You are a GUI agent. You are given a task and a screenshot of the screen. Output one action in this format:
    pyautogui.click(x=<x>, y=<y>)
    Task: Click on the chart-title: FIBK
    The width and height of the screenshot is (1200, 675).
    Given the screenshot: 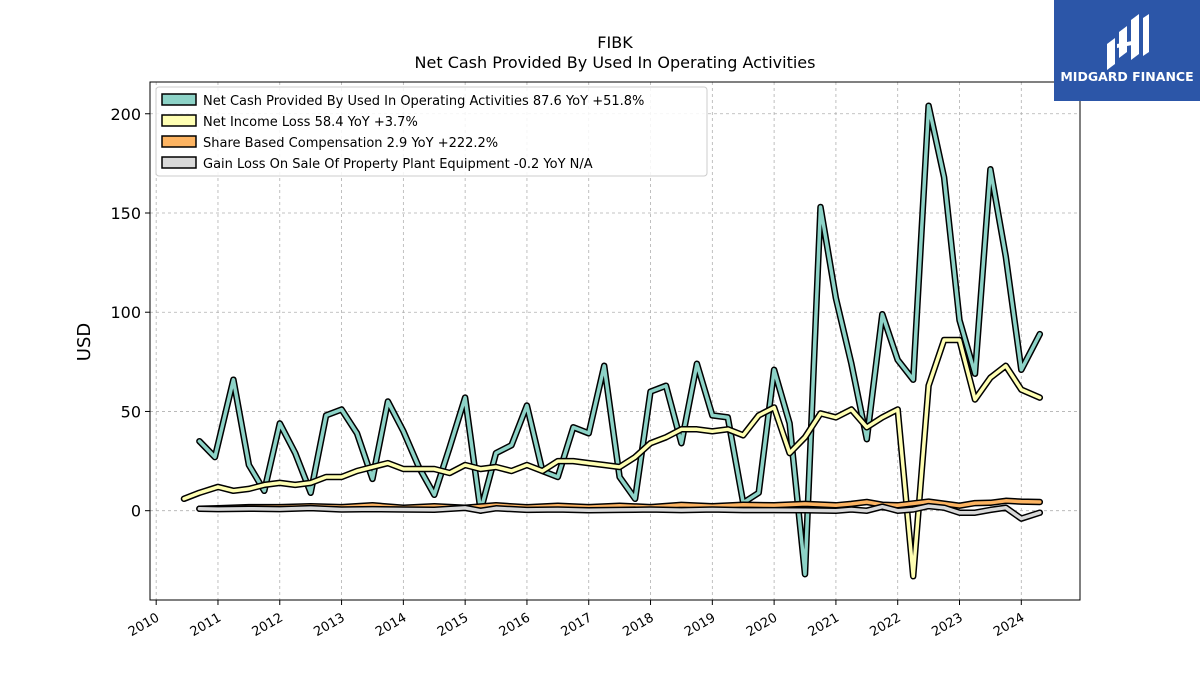 What is the action you would take?
    pyautogui.click(x=615, y=42)
    